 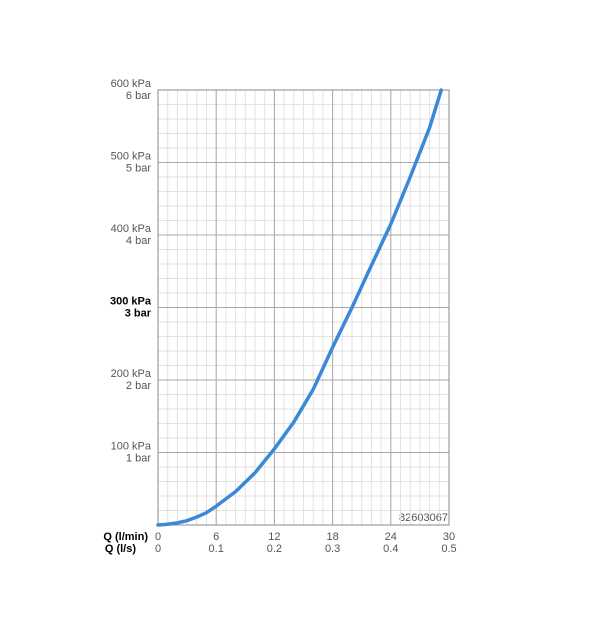 I want to click on y2-tick-label: 1 bar, so click(x=138, y=458).